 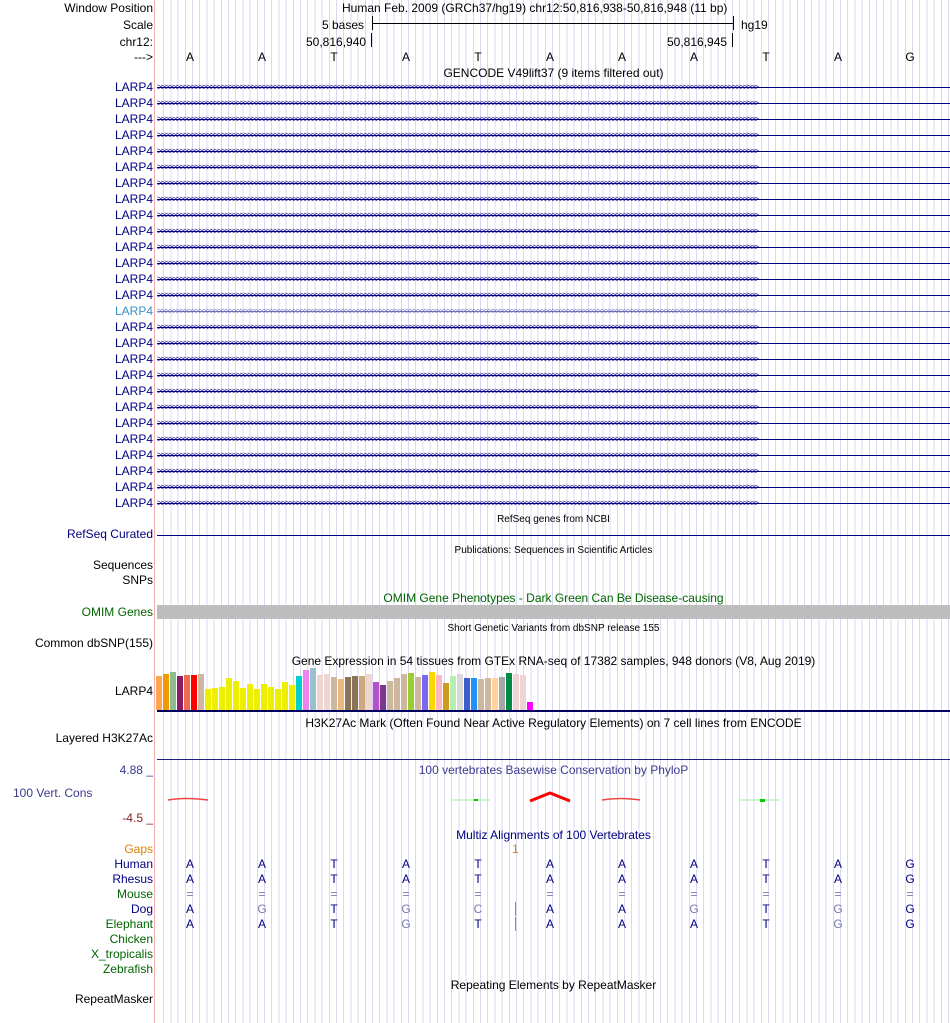 What do you see at coordinates (553, 535) in the screenshot?
I see `refseq-gene-line` at bounding box center [553, 535].